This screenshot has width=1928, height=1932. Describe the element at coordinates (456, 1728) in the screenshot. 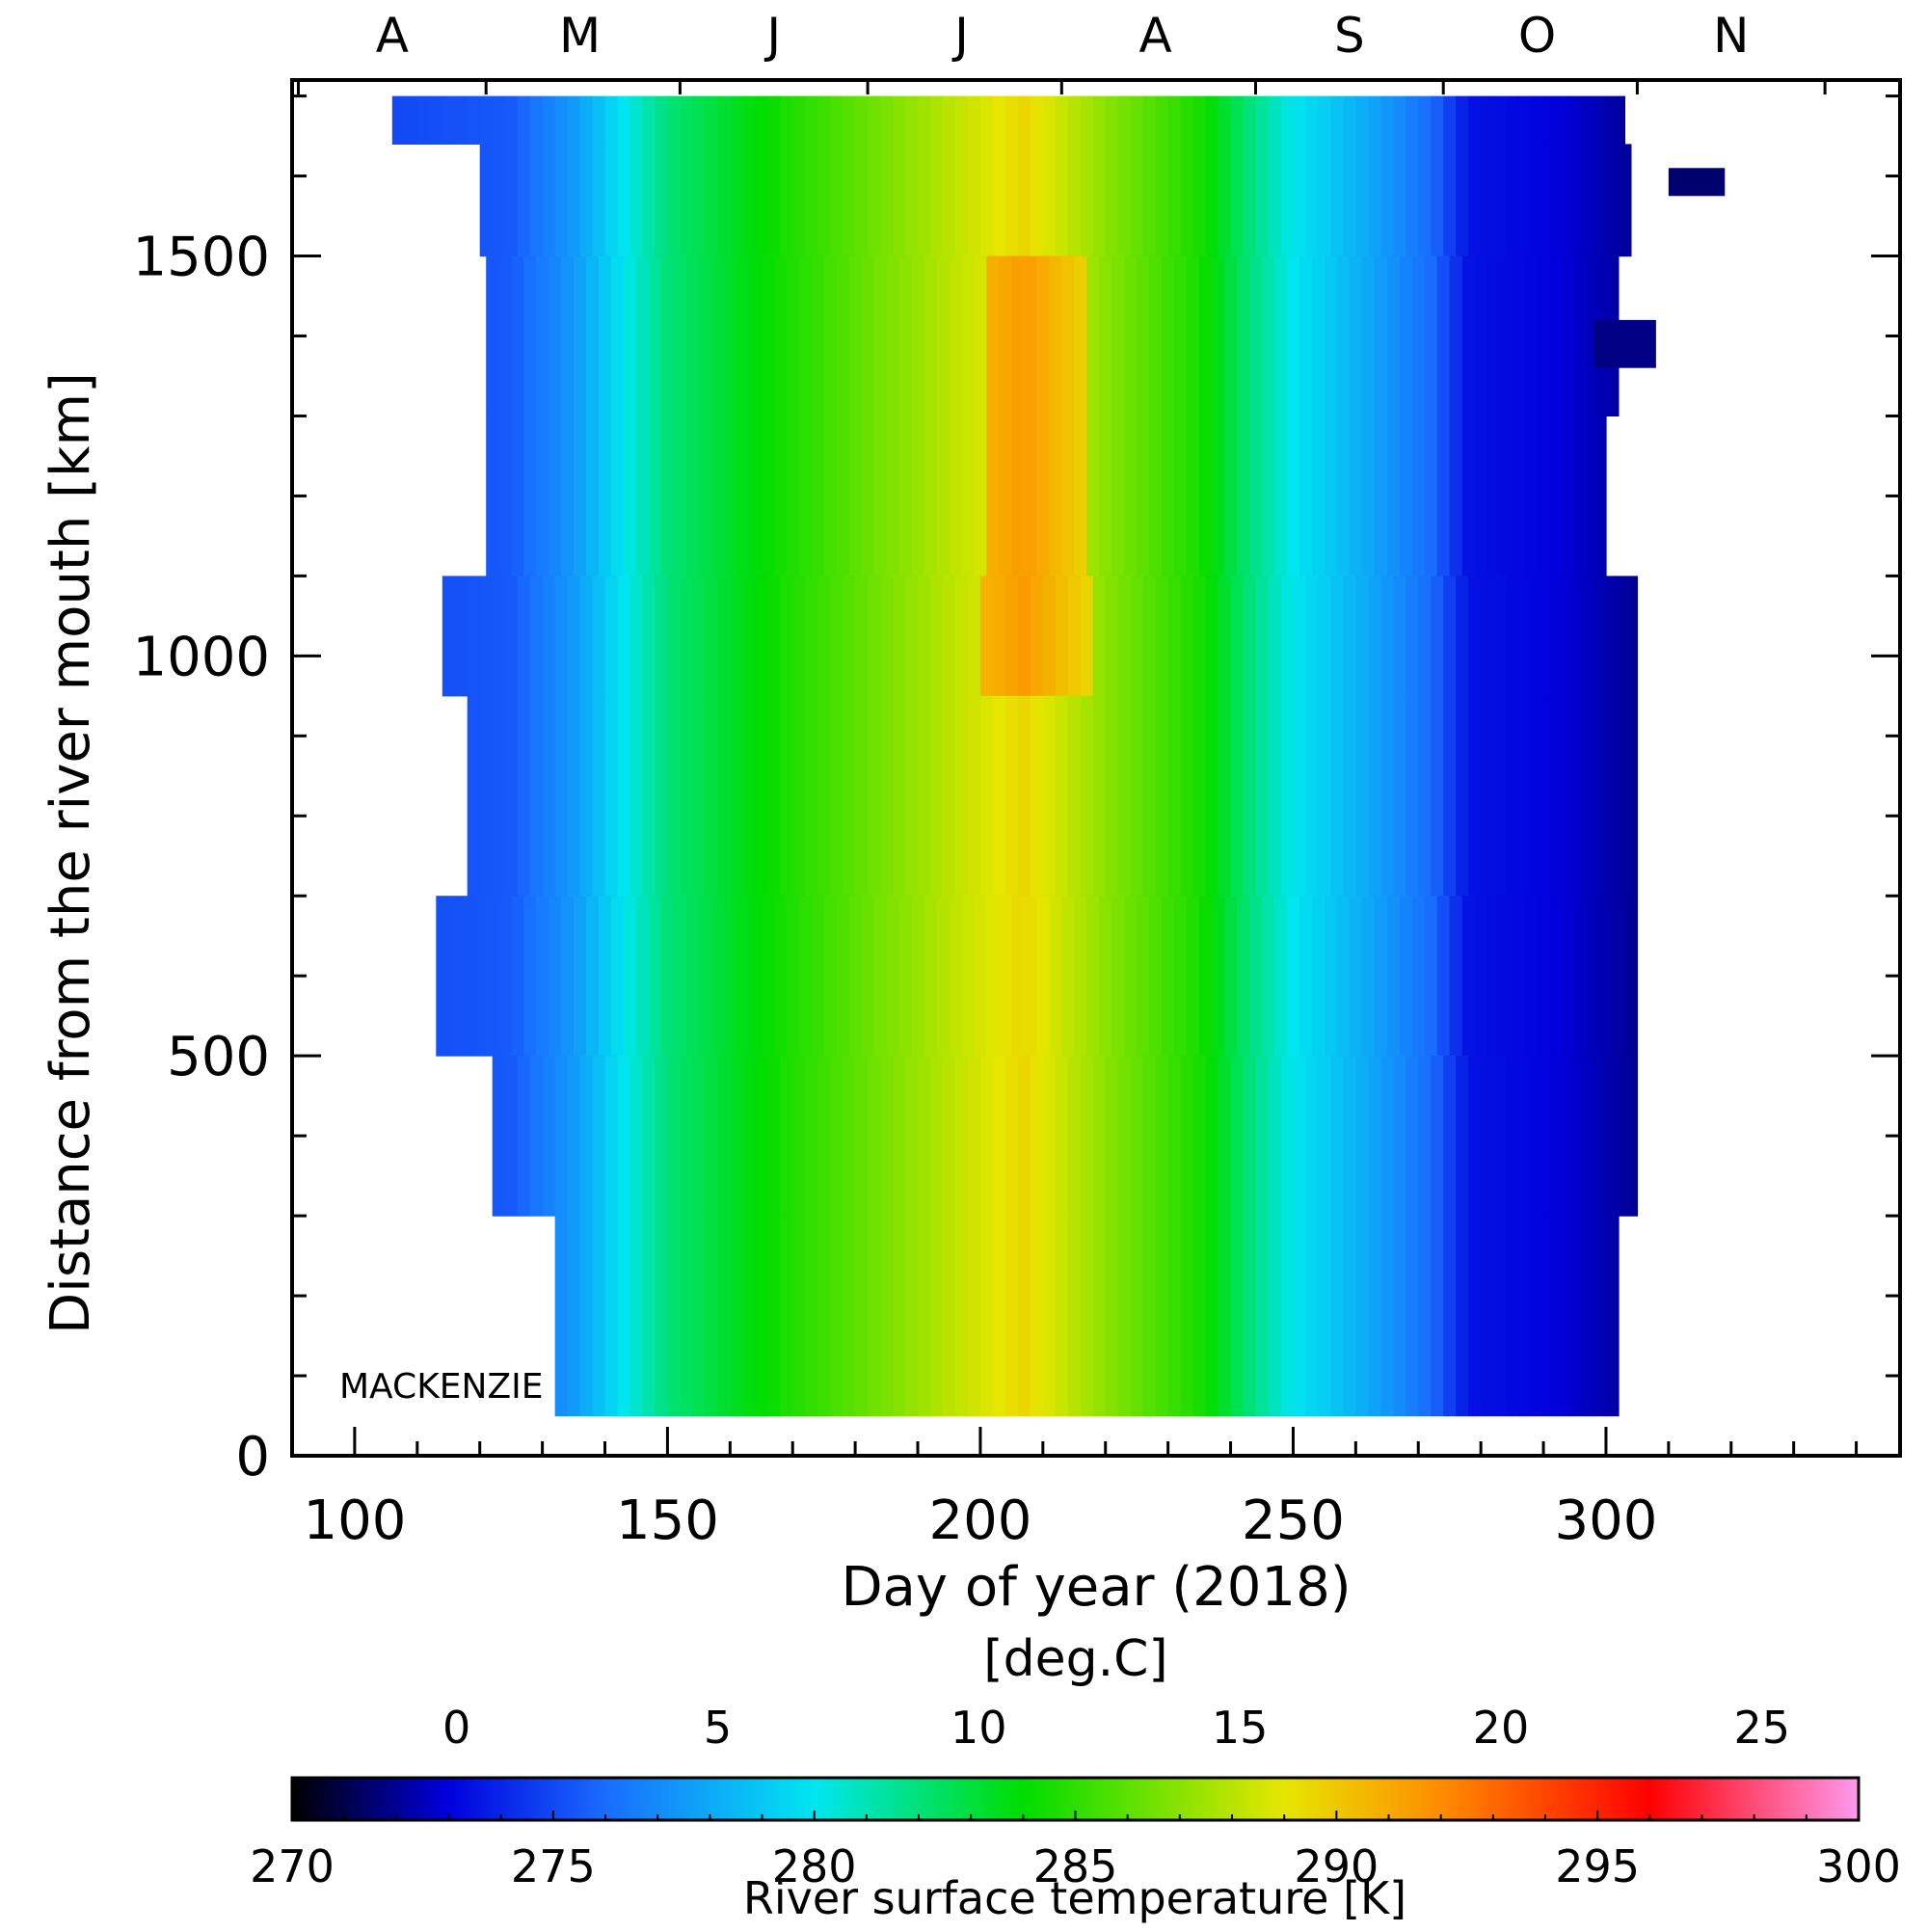

I see `colorbar-c-label: 0` at that location.